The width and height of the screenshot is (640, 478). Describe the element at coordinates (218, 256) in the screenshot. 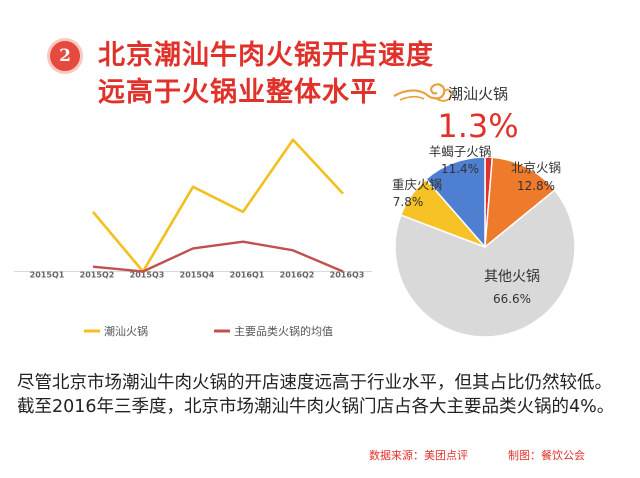

I see `series-line-average` at that location.